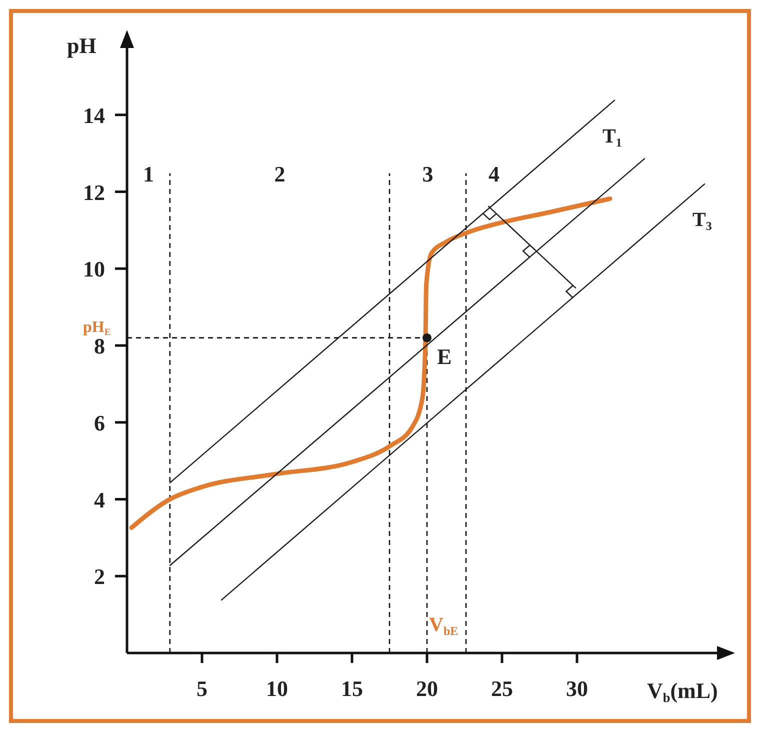 The height and width of the screenshot is (732, 760). I want to click on annotation: 1, so click(148, 173).